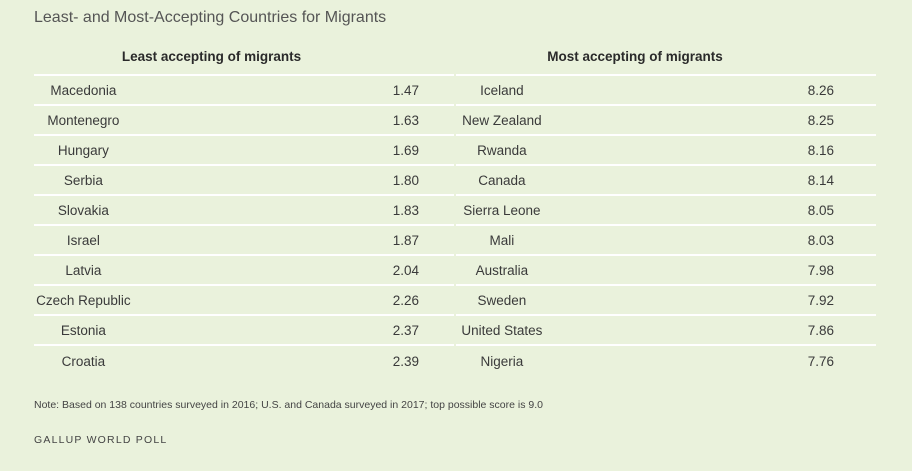 The image size is (912, 471). I want to click on table-row: Iceland 8.26, so click(666, 91).